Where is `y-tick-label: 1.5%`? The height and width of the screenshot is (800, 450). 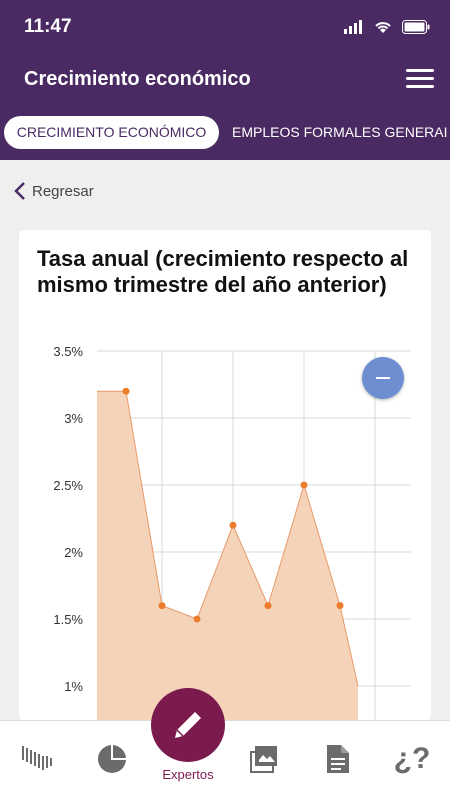
y-tick-label: 1.5% is located at coordinates (68, 619).